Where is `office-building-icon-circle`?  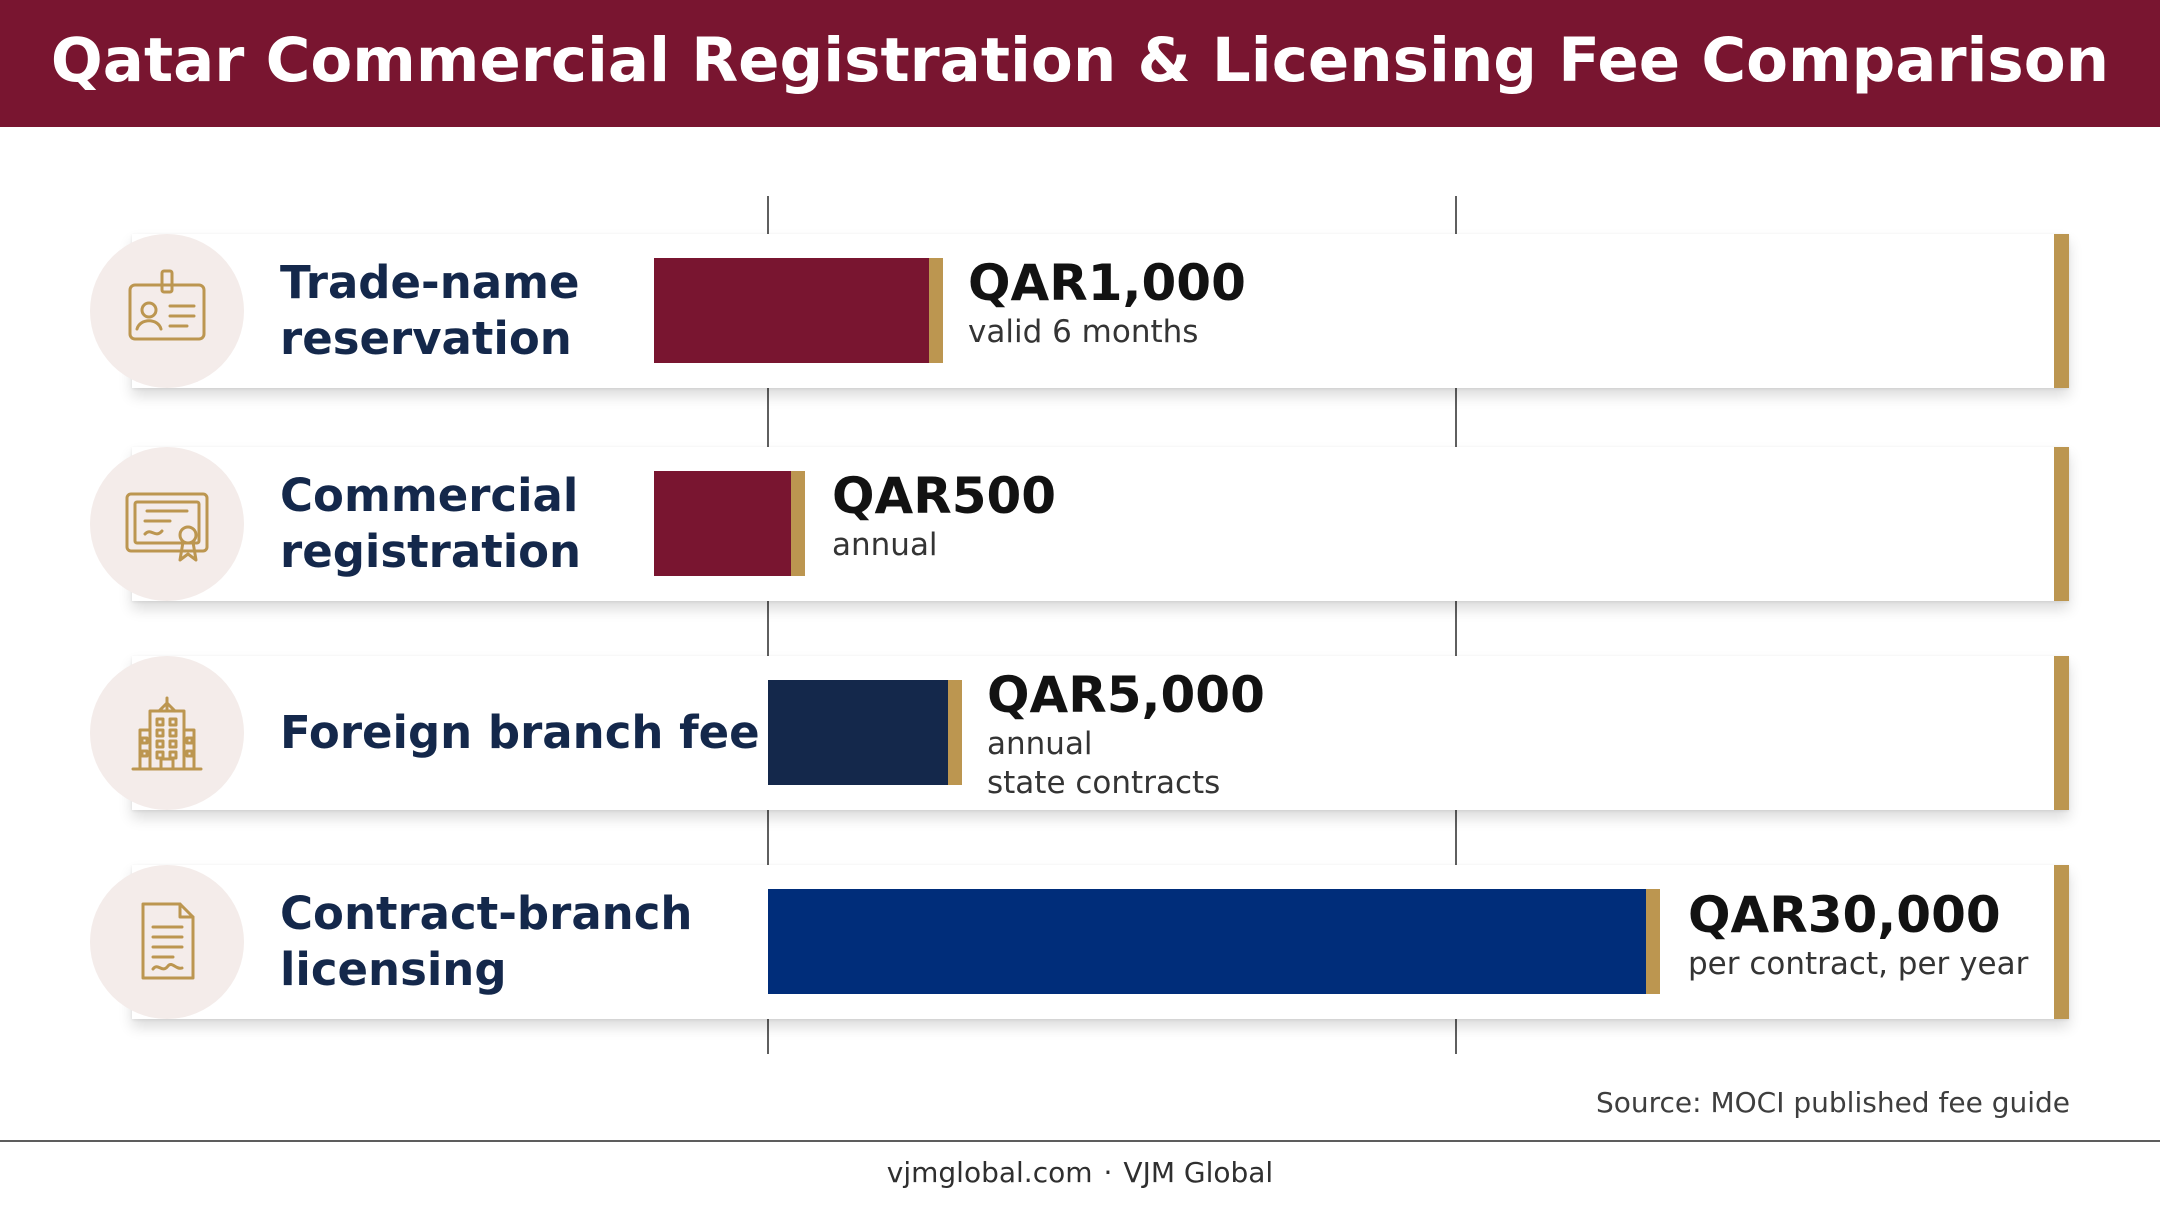
office-building-icon-circle is located at coordinates (167, 733).